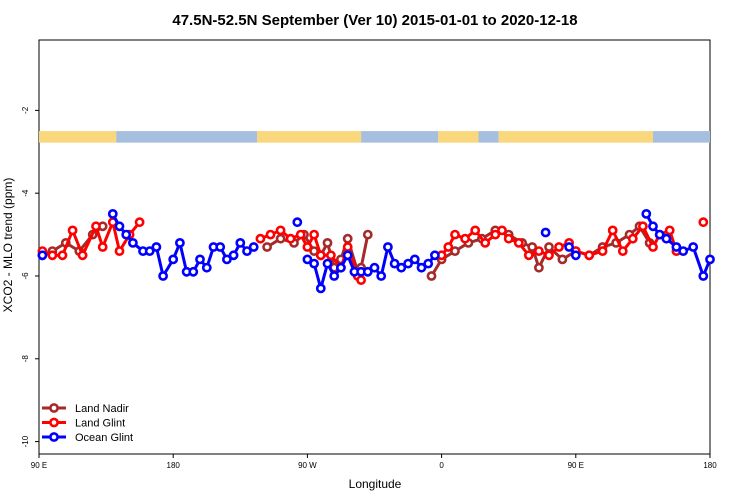 This screenshot has width=750, height=500. Describe the element at coordinates (374, 462) in the screenshot. I see `x-ticks: 90 E 180 90 W 0 90 E 180` at that location.